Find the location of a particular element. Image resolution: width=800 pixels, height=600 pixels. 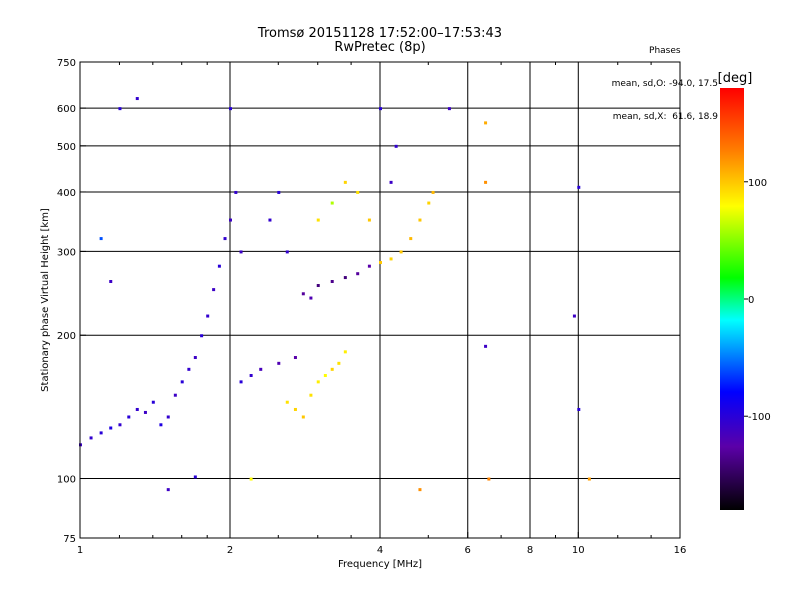

y-tick-label: 300 is located at coordinates (66, 252).